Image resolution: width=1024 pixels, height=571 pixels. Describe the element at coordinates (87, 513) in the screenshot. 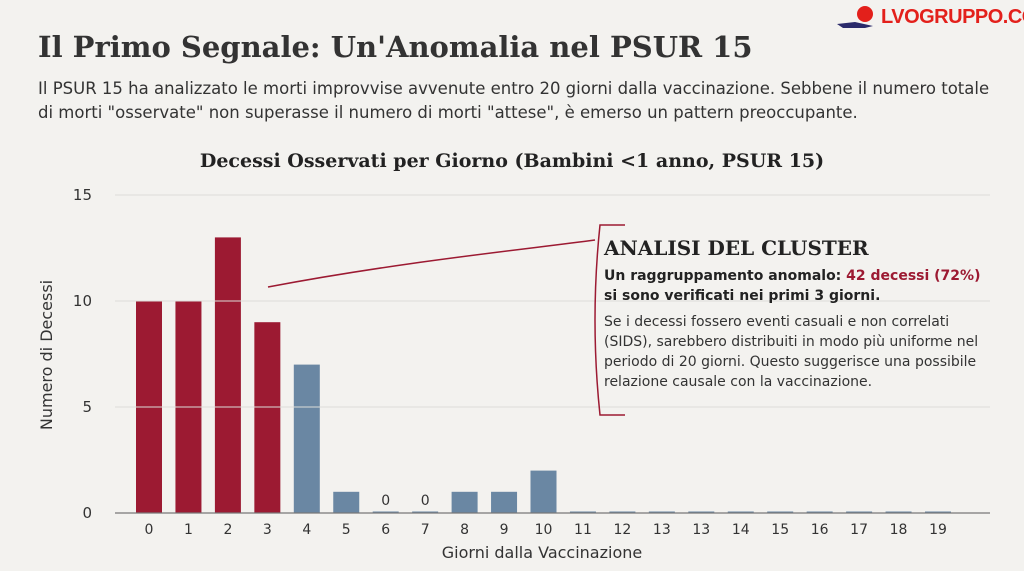

I see `y-tick-label: 0` at that location.